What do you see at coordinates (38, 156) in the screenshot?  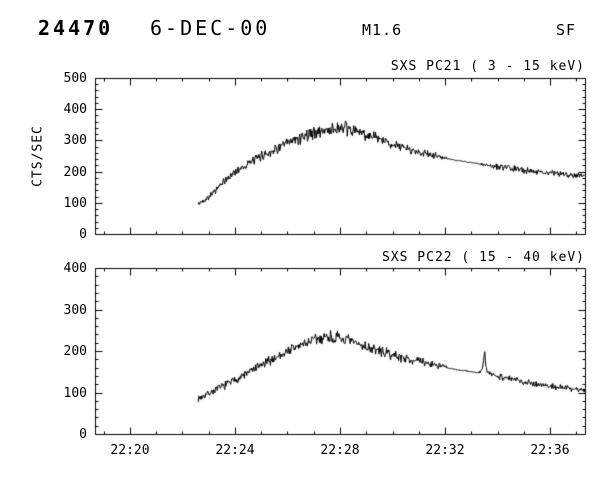 I see `y-axis-label: CTS/SEC` at bounding box center [38, 156].